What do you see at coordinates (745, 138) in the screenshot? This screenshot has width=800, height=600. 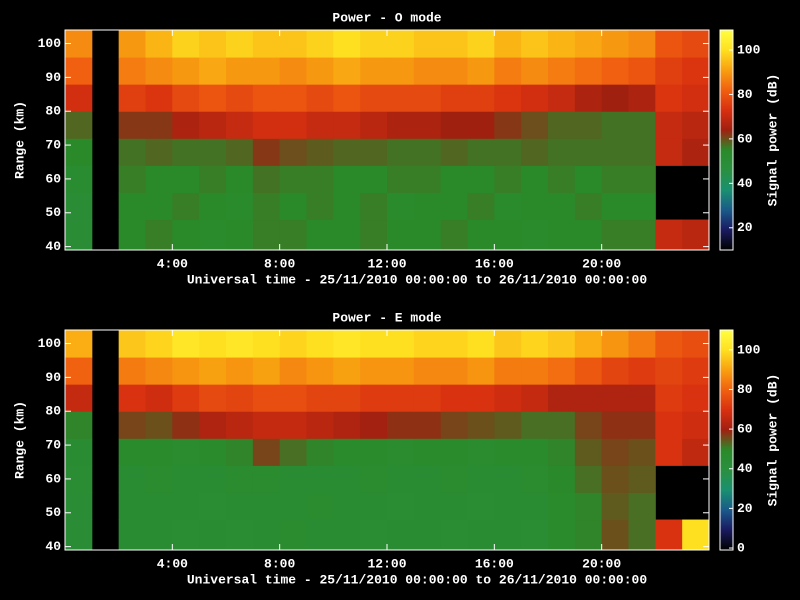 I see `colorbar-tick-label: 60` at bounding box center [745, 138].